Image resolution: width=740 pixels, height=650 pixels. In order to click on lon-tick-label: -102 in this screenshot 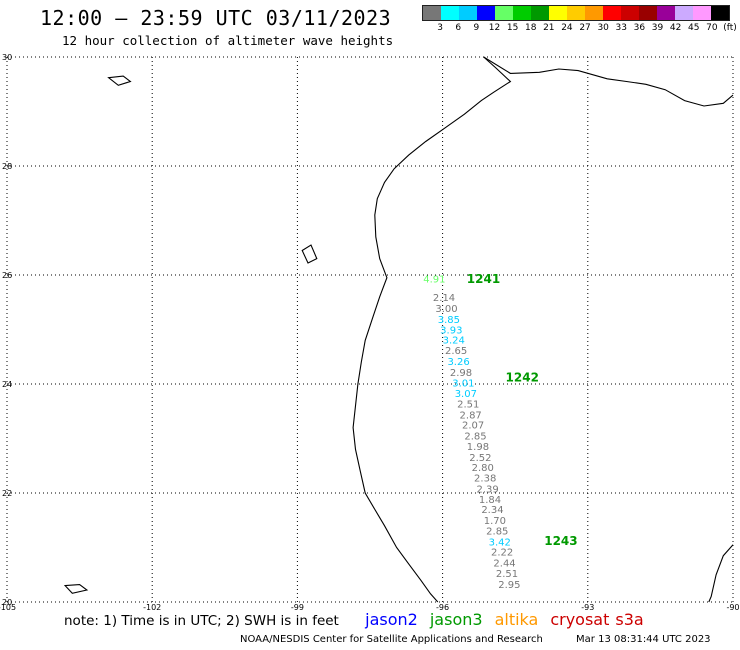, I will do `click(152, 607)`.